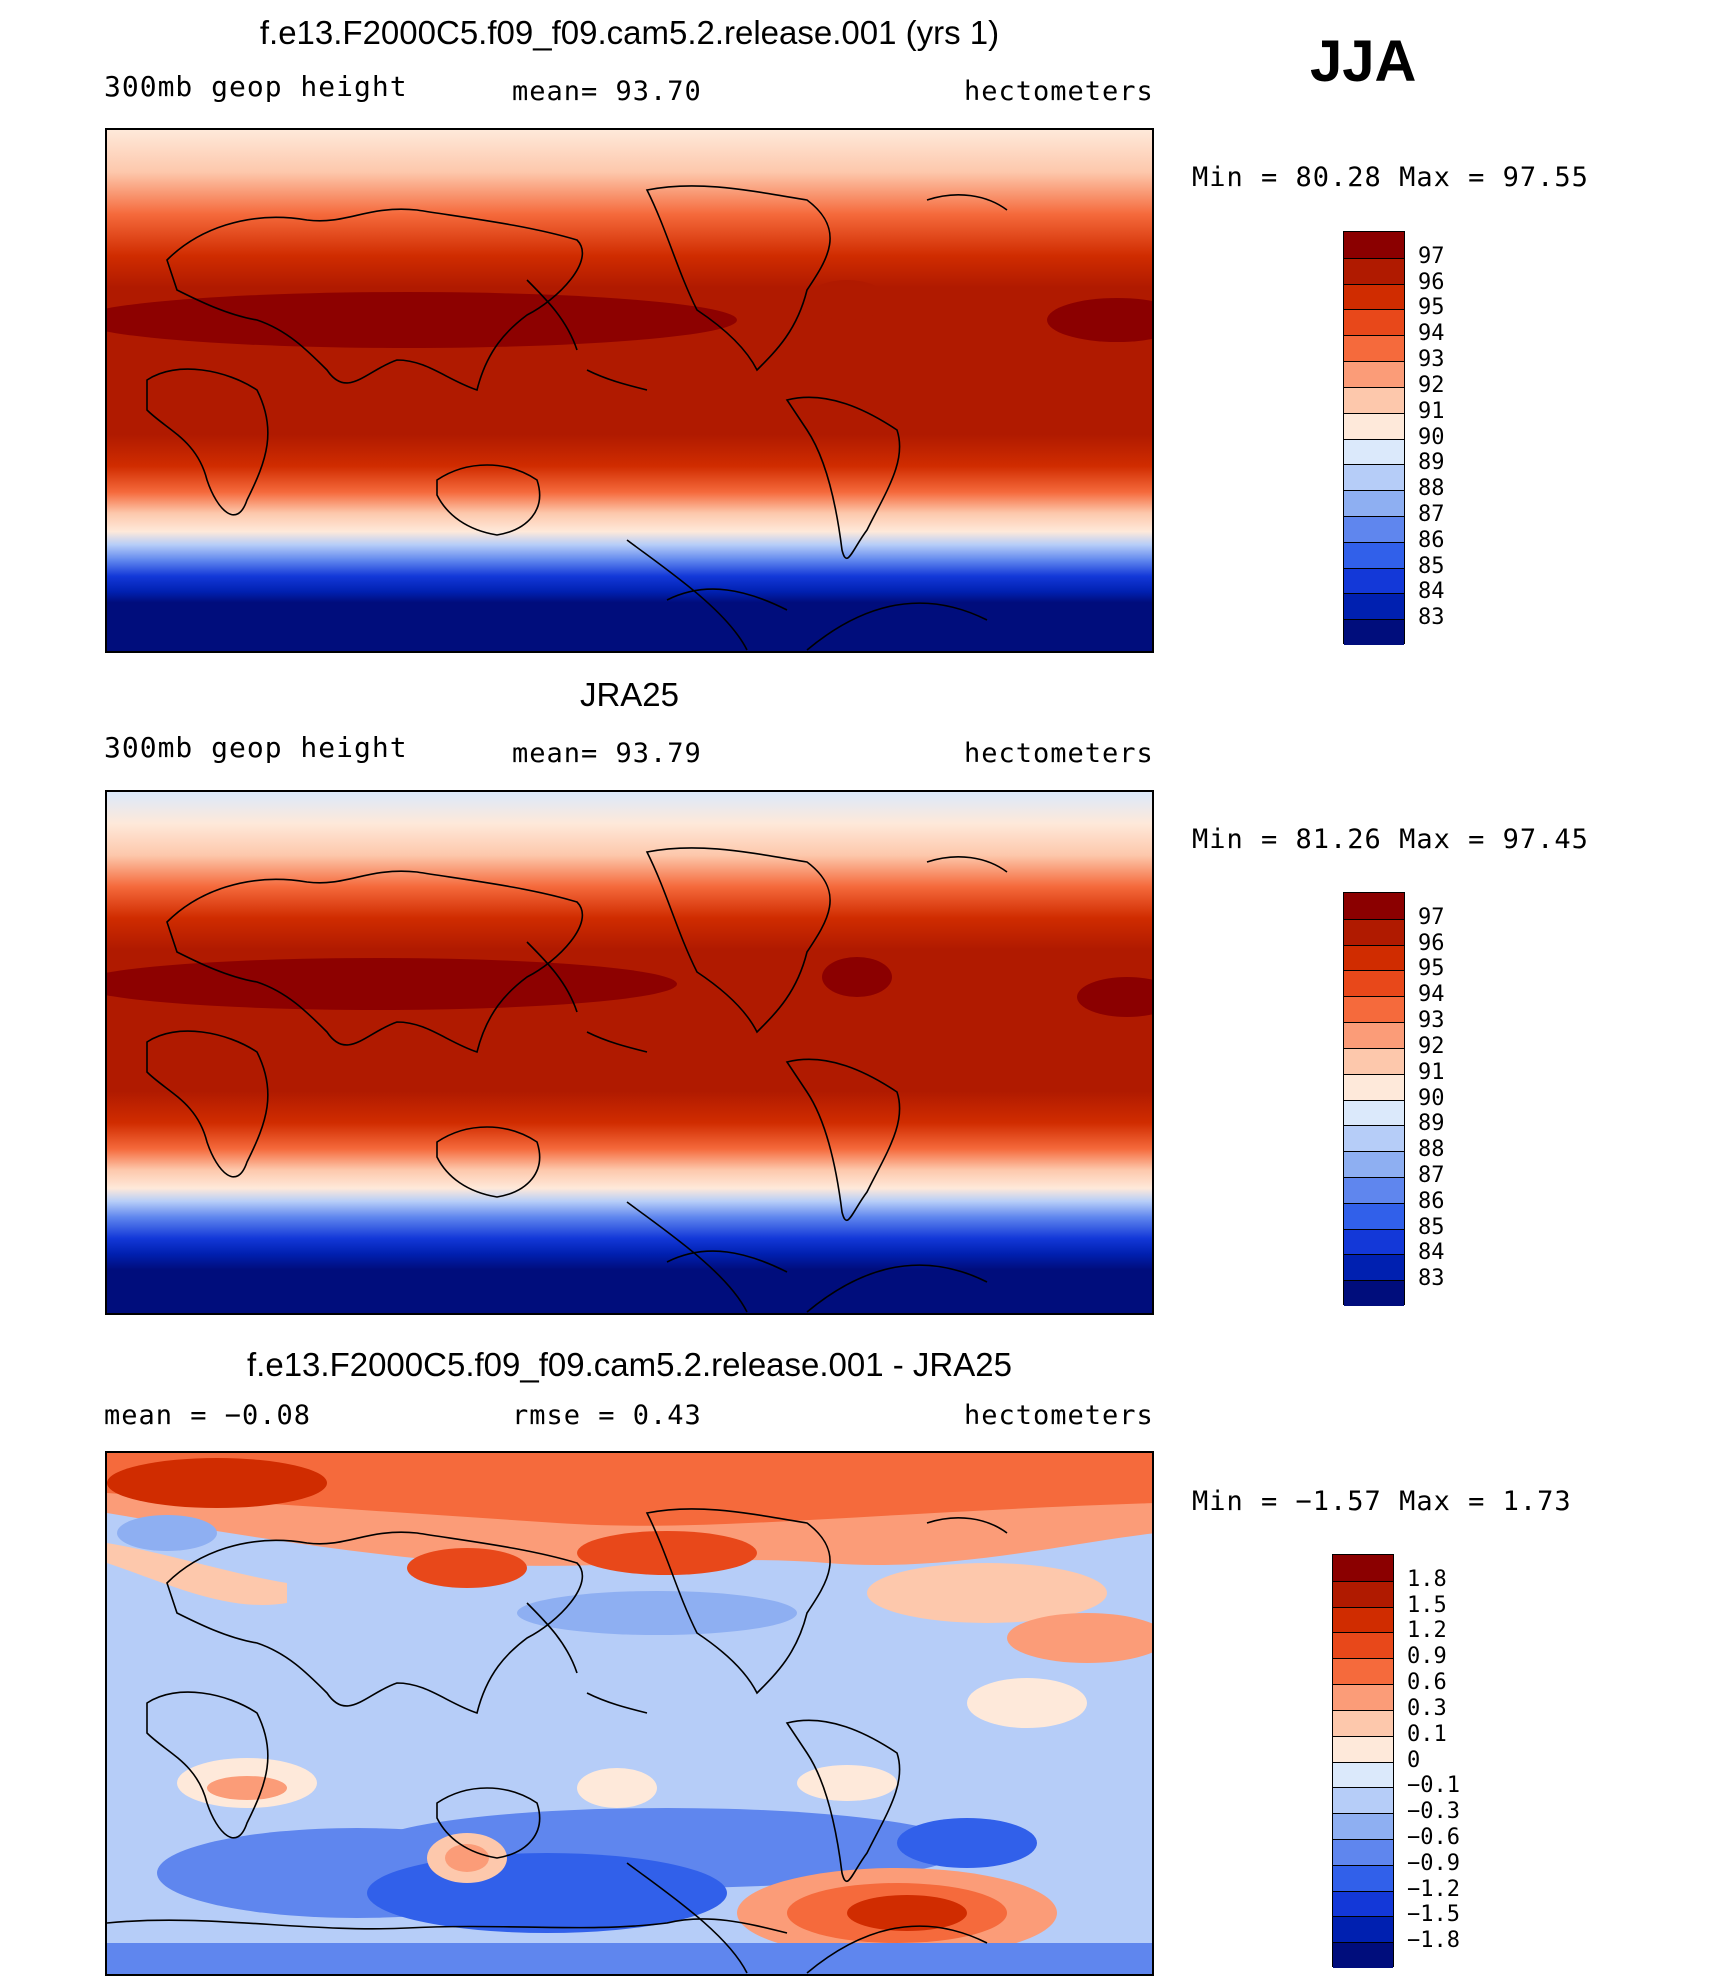 The image size is (1710, 1976). Describe the element at coordinates (607, 91) in the screenshot. I see `panel-1-mean-label: mean= 93.70` at that location.